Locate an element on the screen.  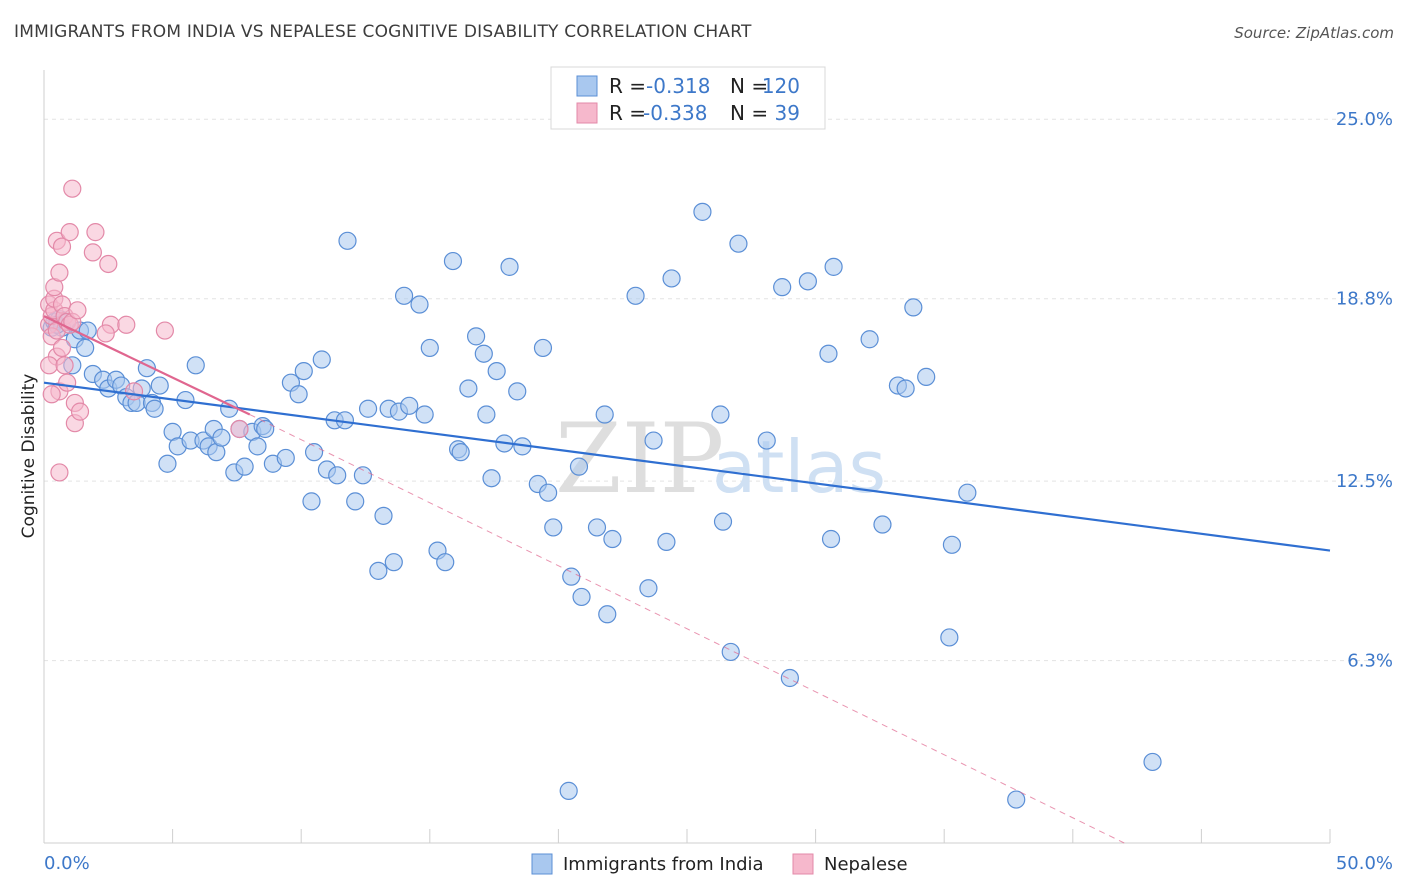
legend-swatch-nepalese is located at coordinates (587, 113).